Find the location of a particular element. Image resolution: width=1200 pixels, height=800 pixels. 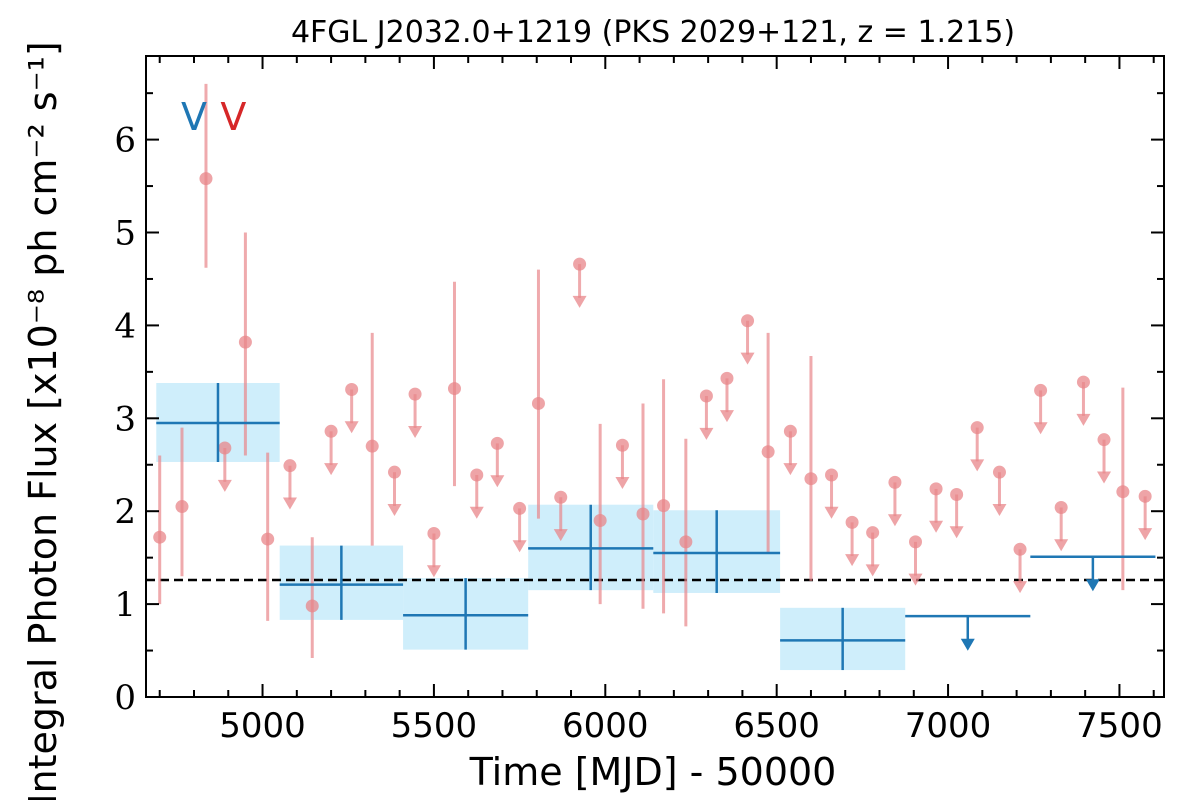

x-axis-label: Time [MJD] - 50000 is located at coordinates (653, 772).